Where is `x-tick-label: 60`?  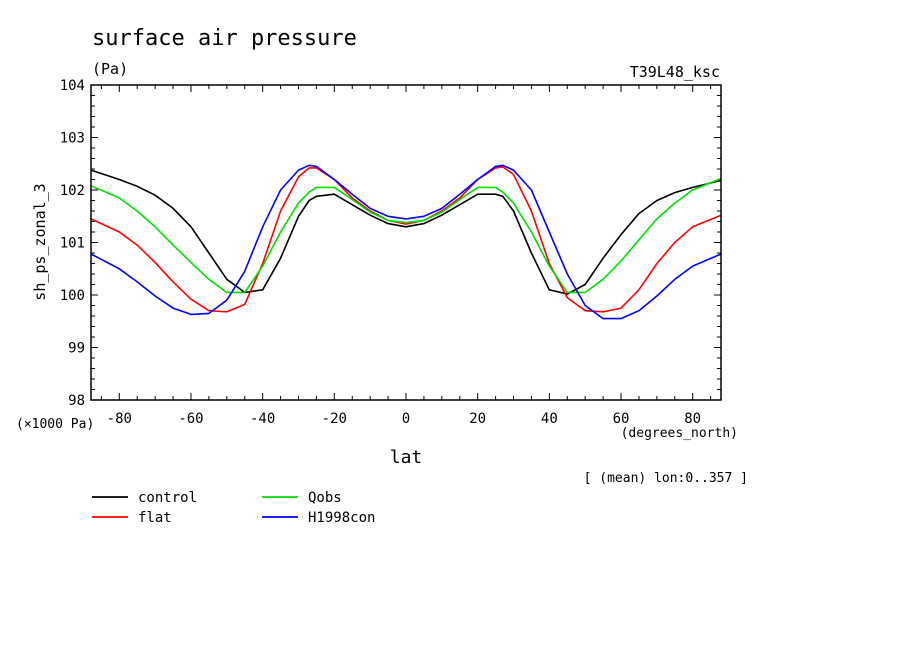
x-tick-label: 60 is located at coordinates (621, 419).